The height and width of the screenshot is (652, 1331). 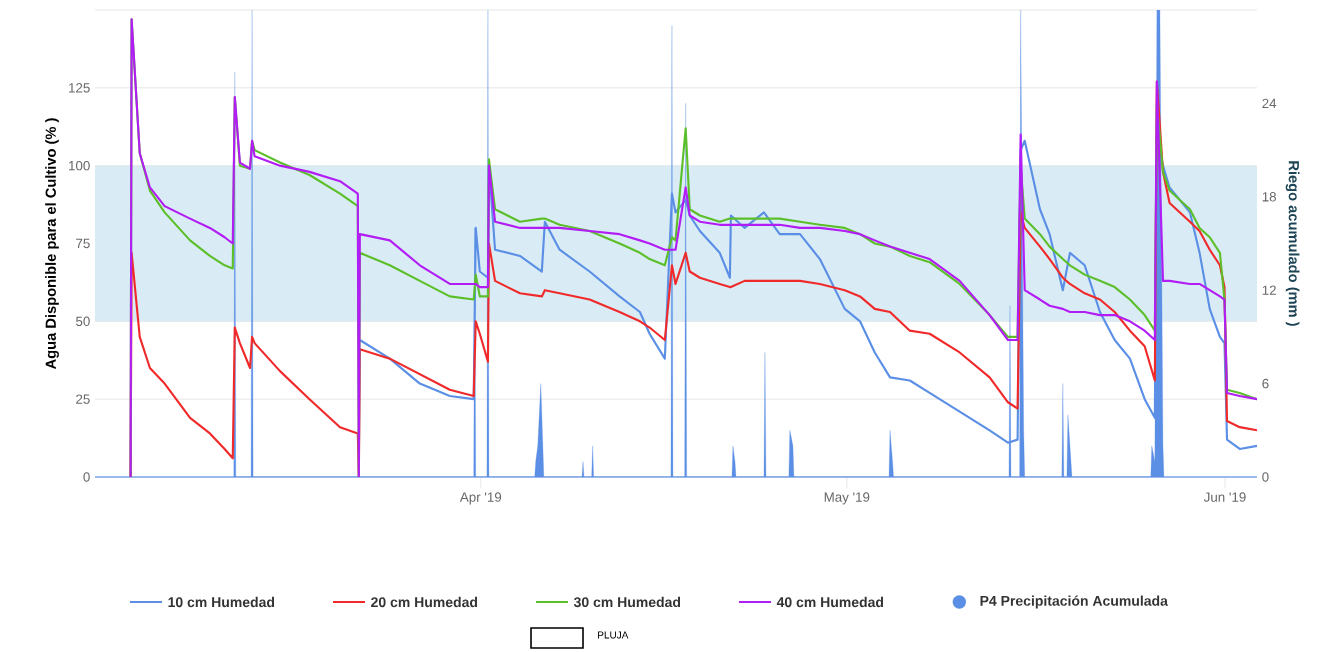 What do you see at coordinates (613, 635) in the screenshot?
I see `text: PLUJA` at bounding box center [613, 635].